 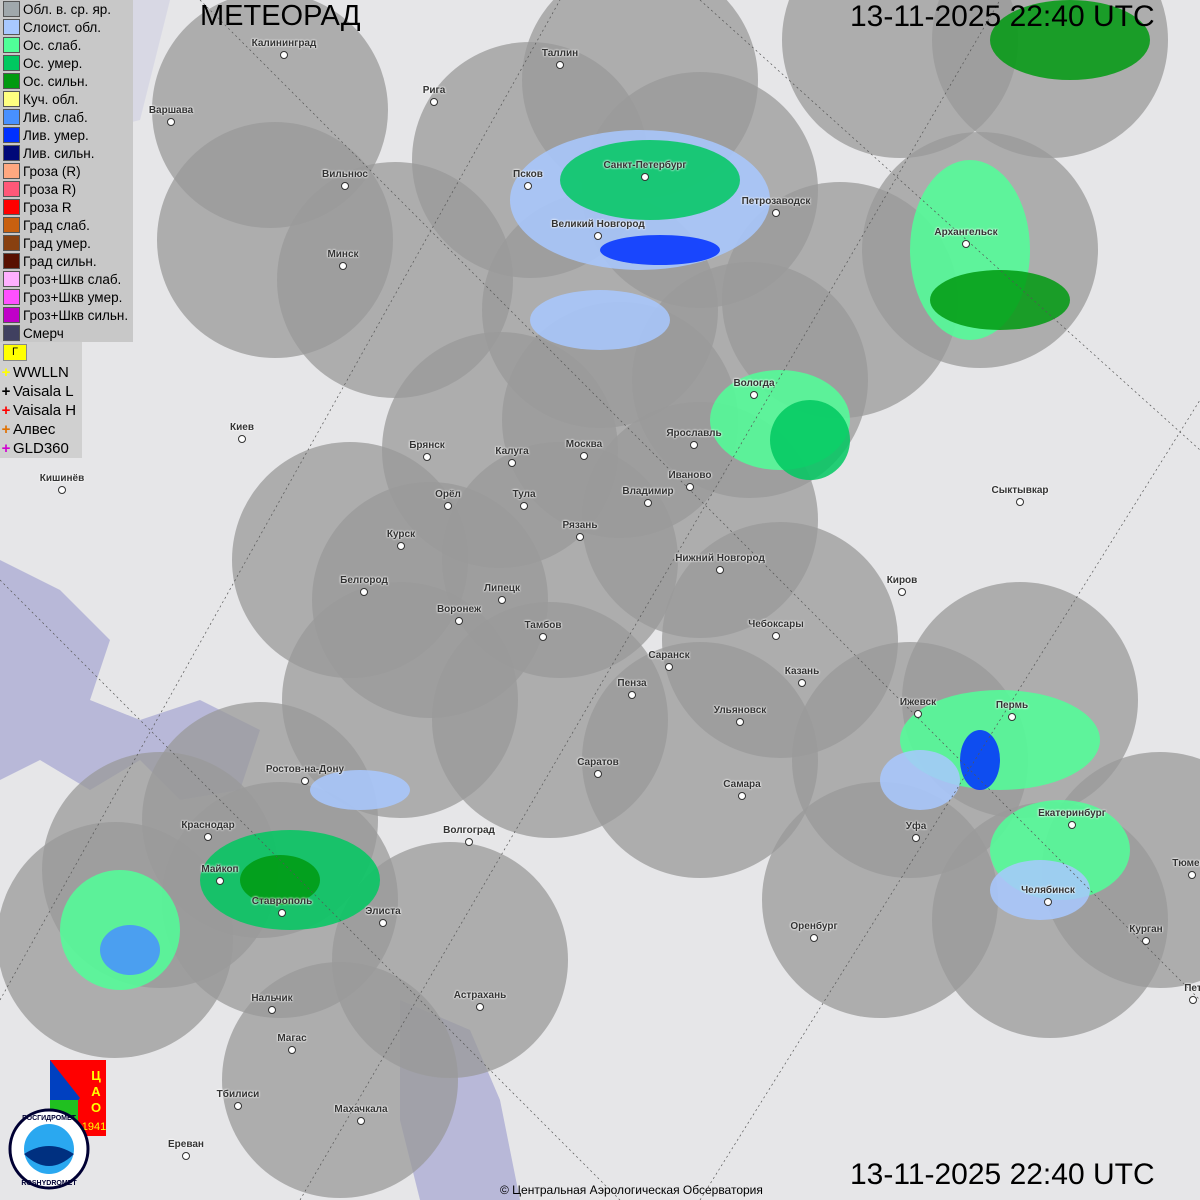 What do you see at coordinates (66, 81) in the screenshot?
I see `legend-item: Ос. сильн.` at bounding box center [66, 81].